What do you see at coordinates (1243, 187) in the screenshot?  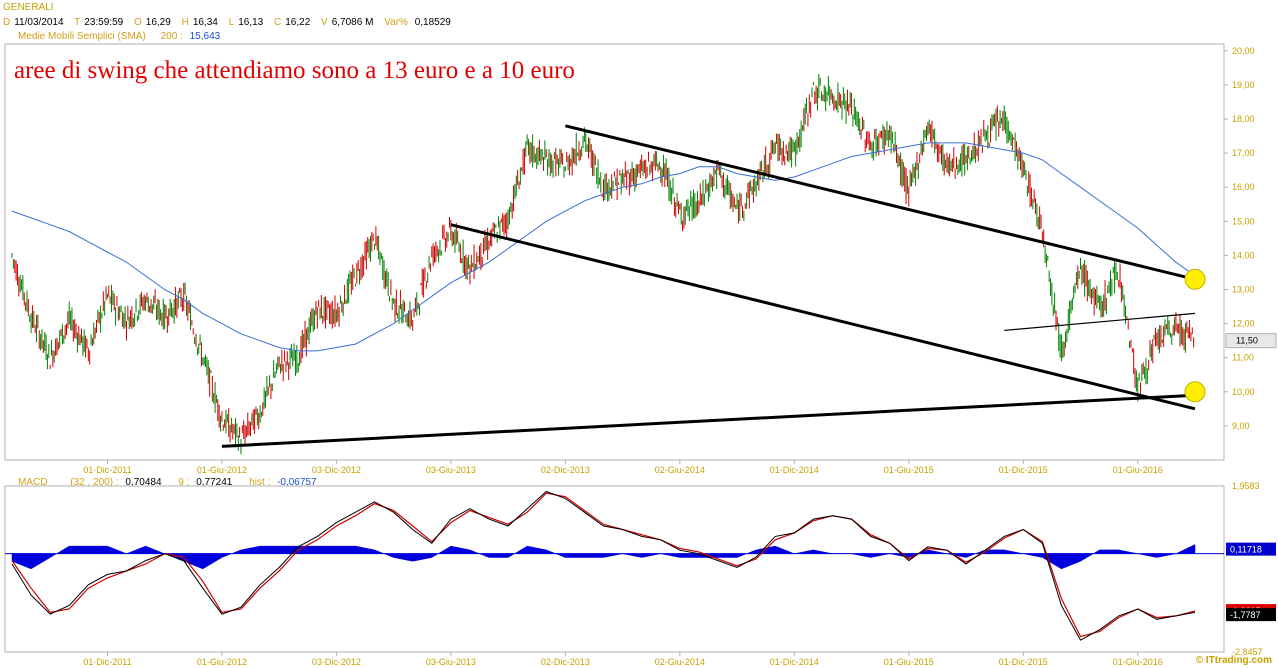 I see `y-tick-label: 16,00` at bounding box center [1243, 187].